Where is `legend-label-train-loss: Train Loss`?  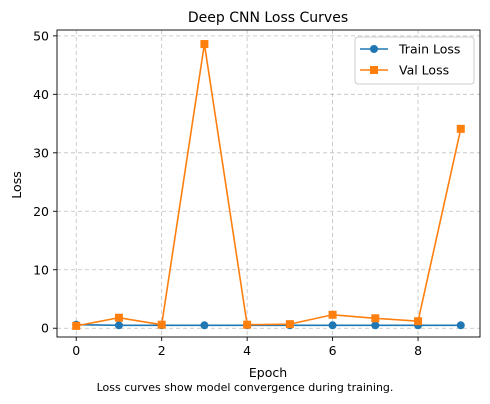 legend-label-train-loss: Train Loss is located at coordinates (429, 49).